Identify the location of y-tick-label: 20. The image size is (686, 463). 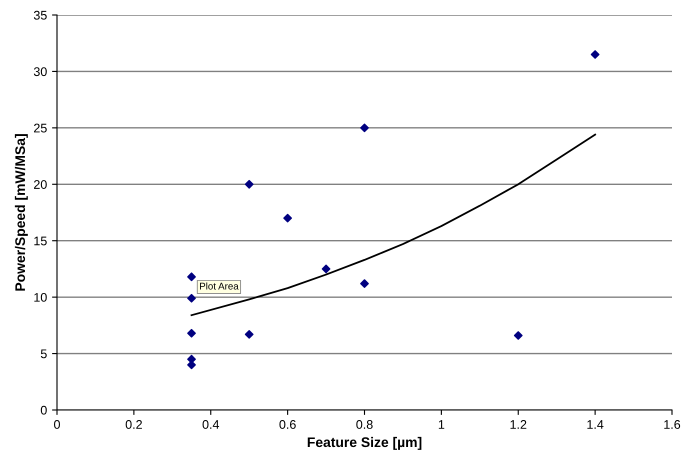
(40, 184).